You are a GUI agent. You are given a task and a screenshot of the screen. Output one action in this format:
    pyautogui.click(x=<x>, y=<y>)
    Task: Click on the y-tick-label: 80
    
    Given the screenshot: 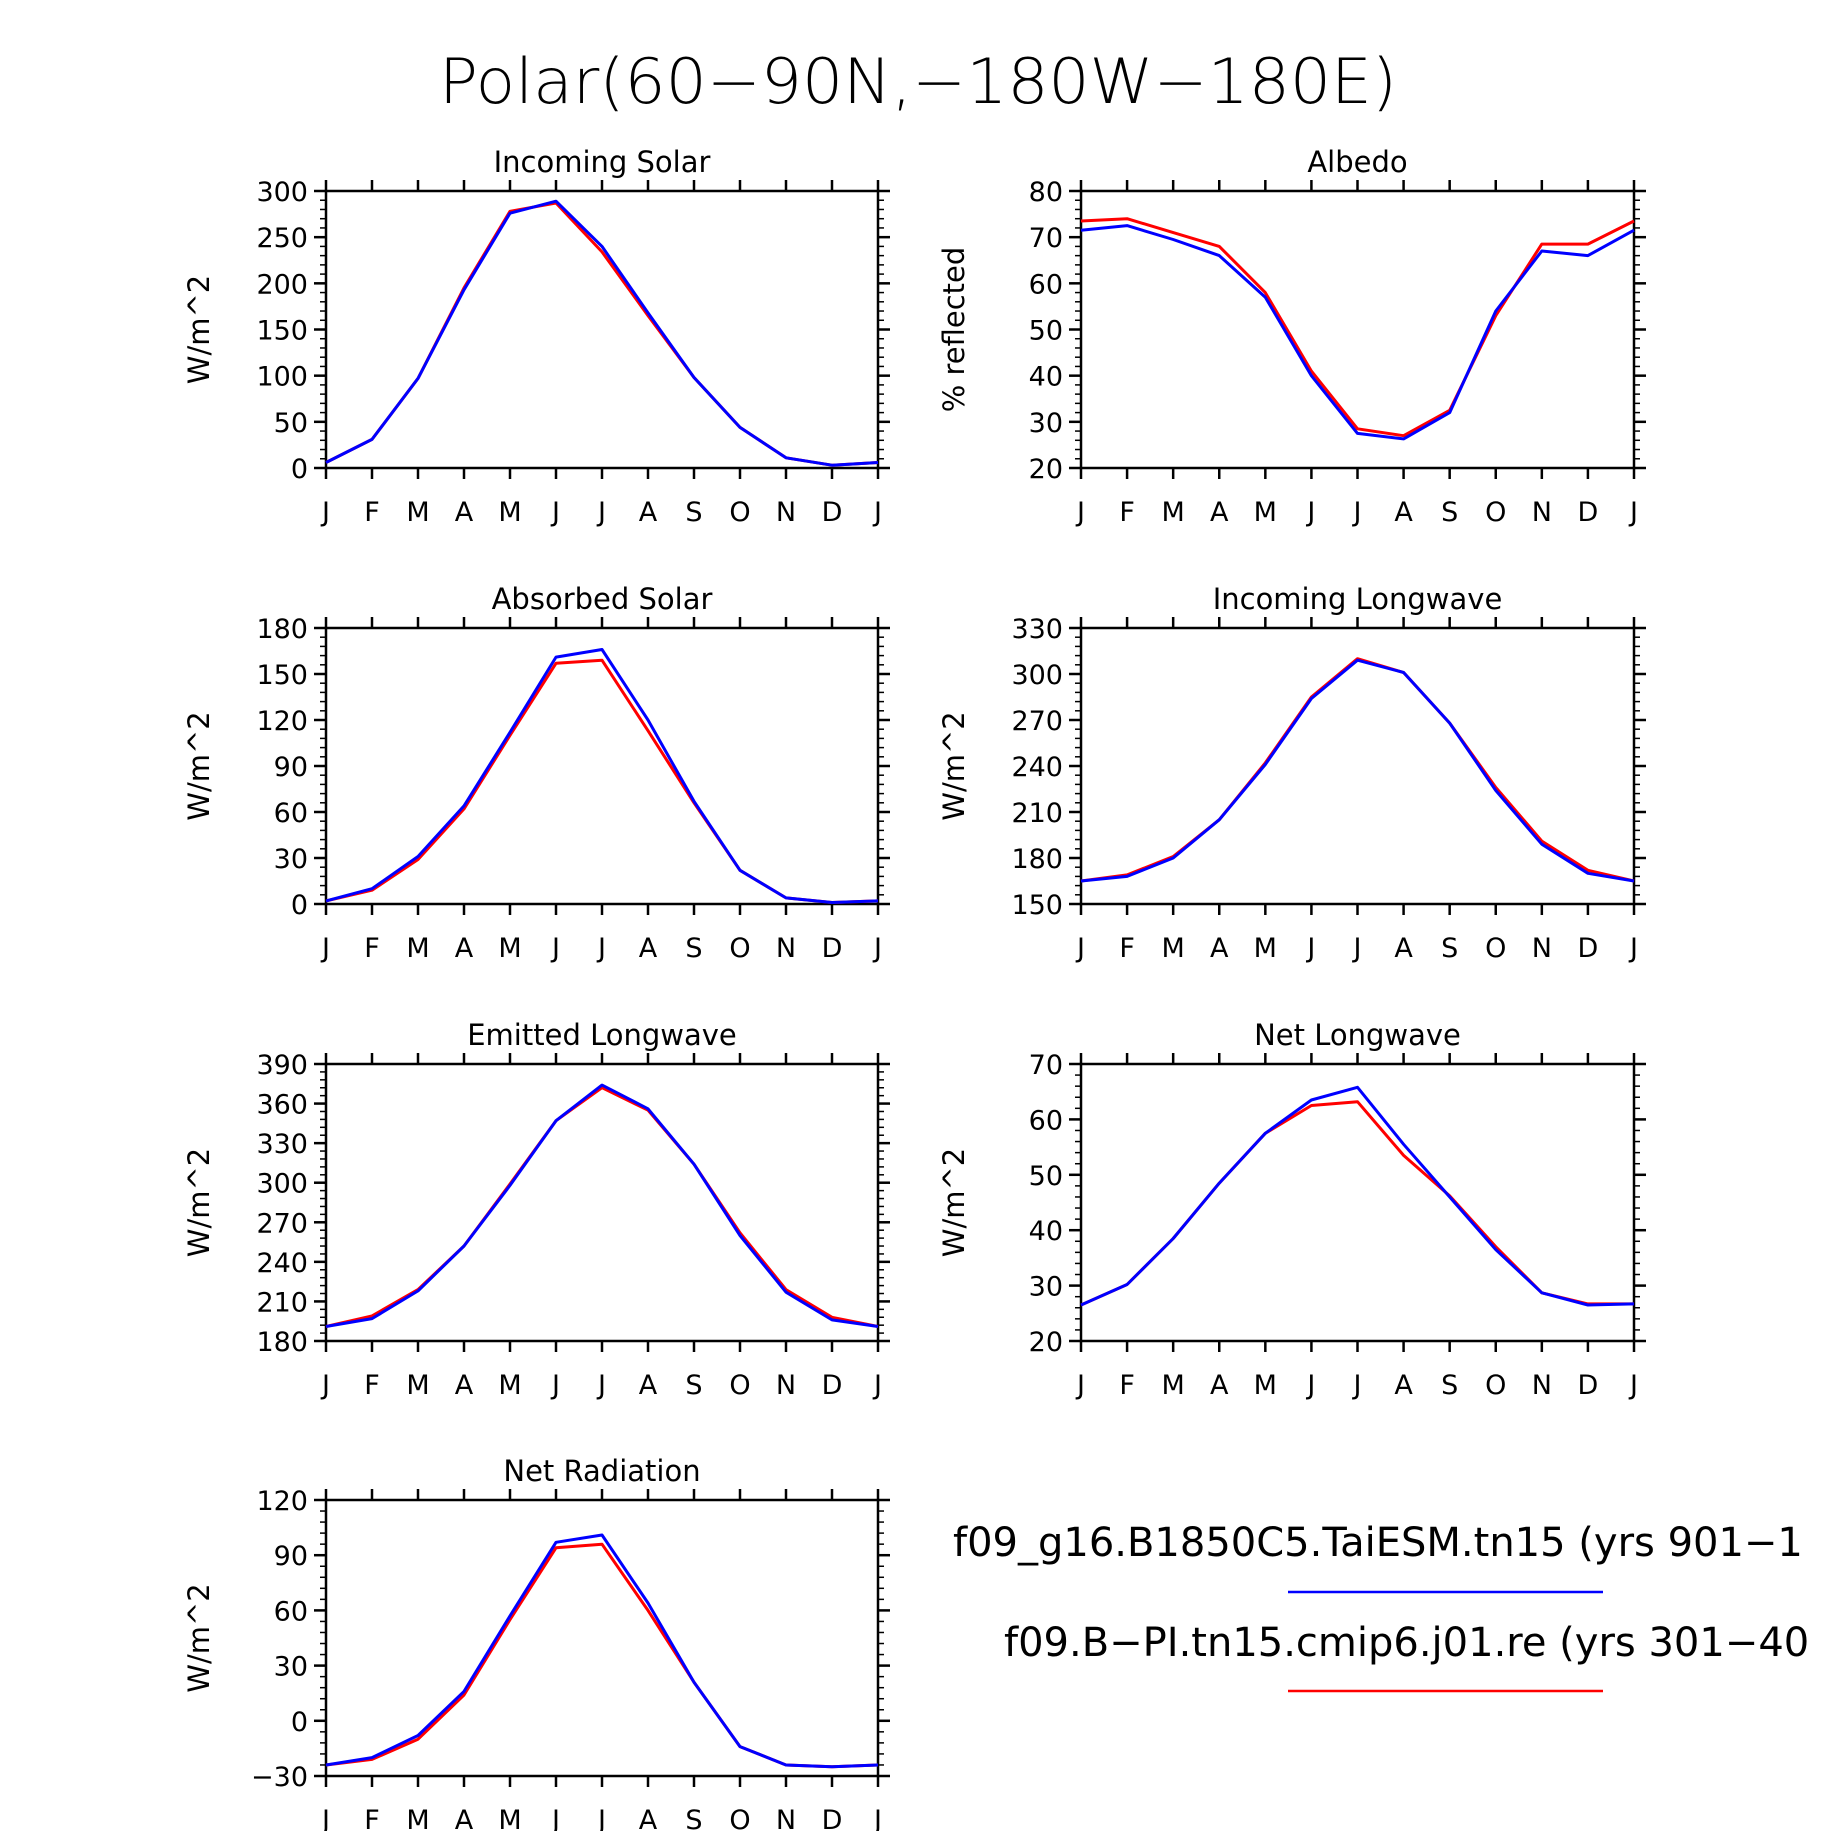 What is the action you would take?
    pyautogui.click(x=1046, y=192)
    